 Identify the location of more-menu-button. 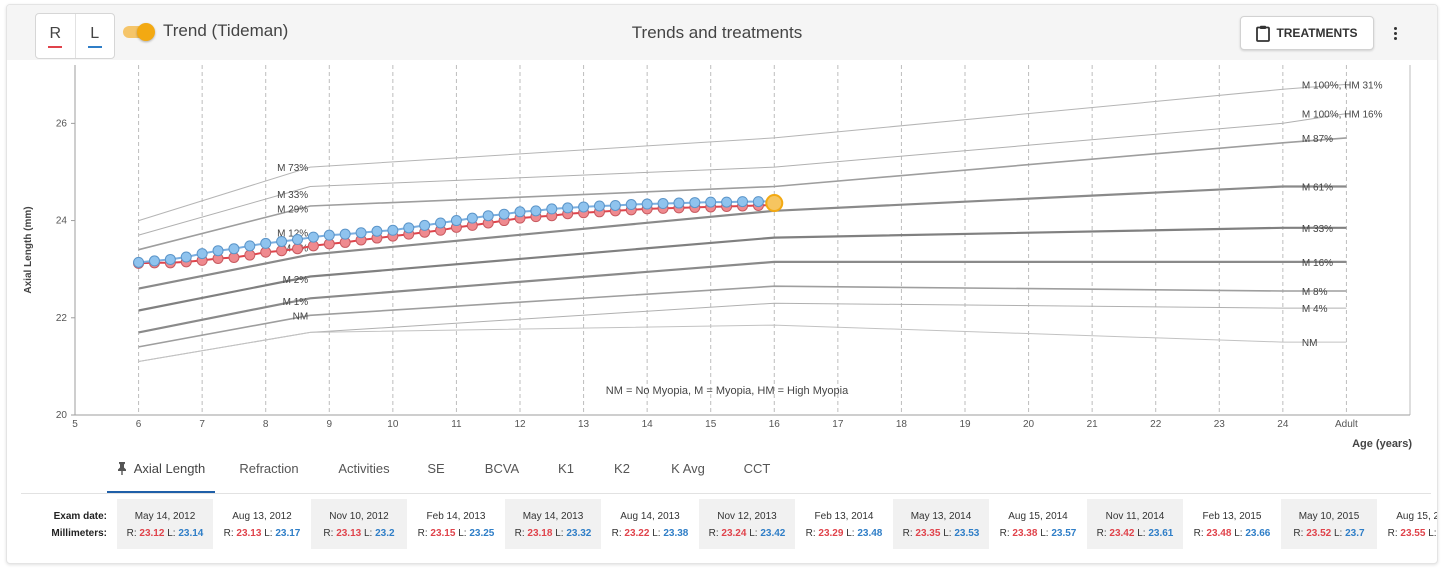
(1395, 33).